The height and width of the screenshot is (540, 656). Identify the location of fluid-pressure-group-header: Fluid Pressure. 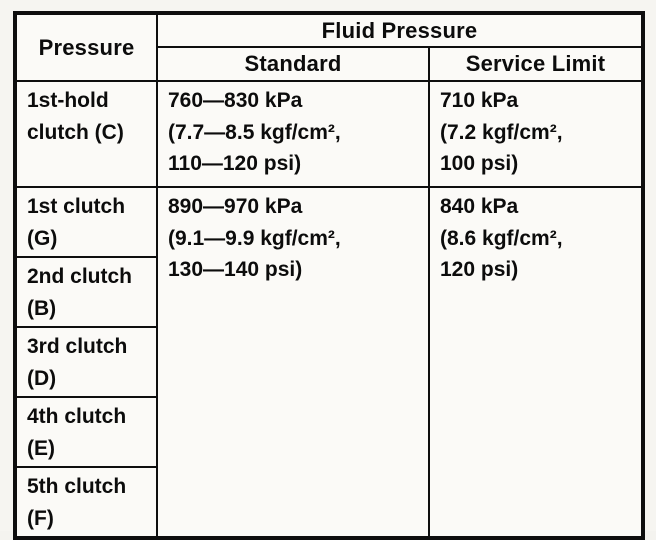
(400, 30).